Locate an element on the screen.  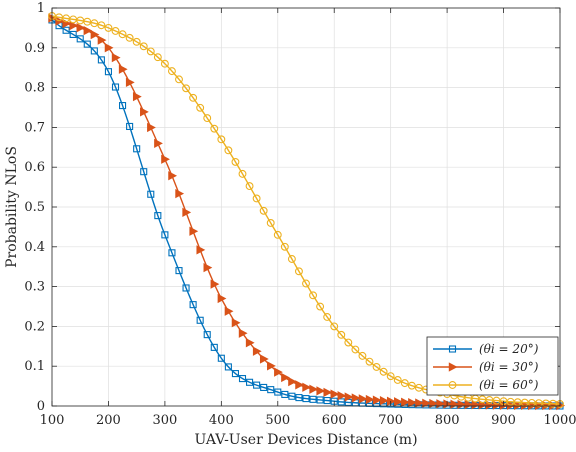
y-tick-label: 0.4 is located at coordinates (34, 247).